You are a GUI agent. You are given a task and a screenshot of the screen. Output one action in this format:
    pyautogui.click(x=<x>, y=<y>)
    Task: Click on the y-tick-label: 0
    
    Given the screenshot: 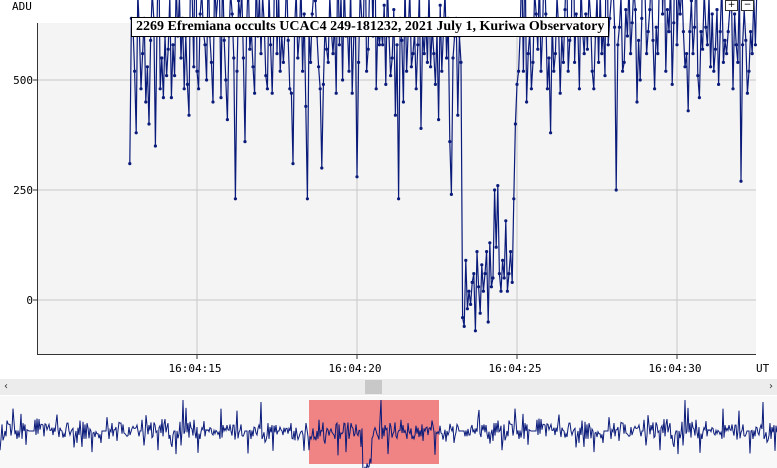 What is the action you would take?
    pyautogui.click(x=29, y=300)
    